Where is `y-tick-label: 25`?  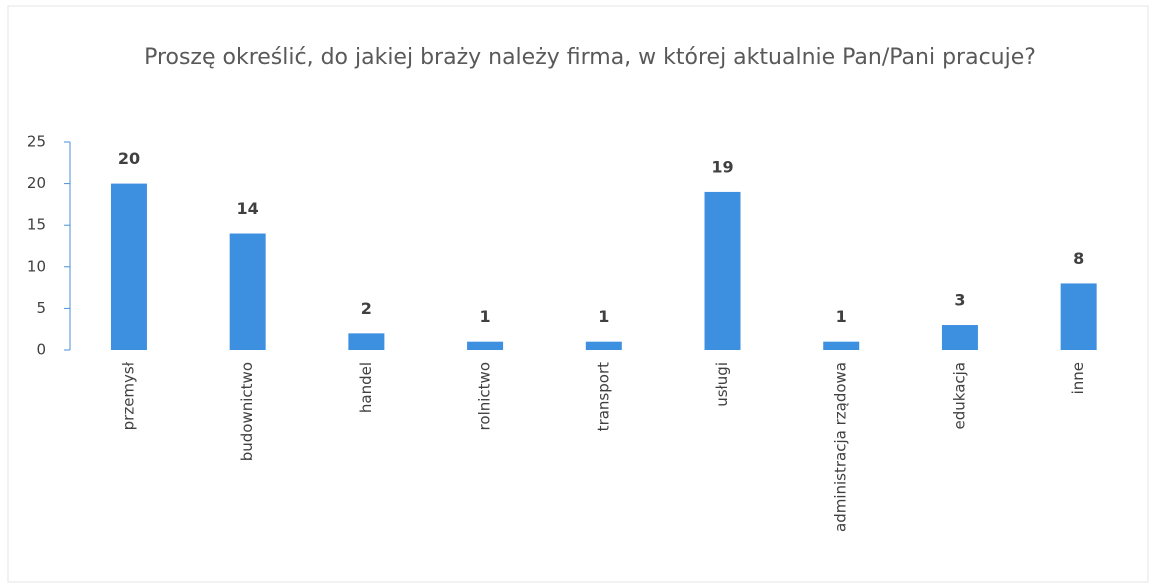
y-tick-label: 25 is located at coordinates (36, 142).